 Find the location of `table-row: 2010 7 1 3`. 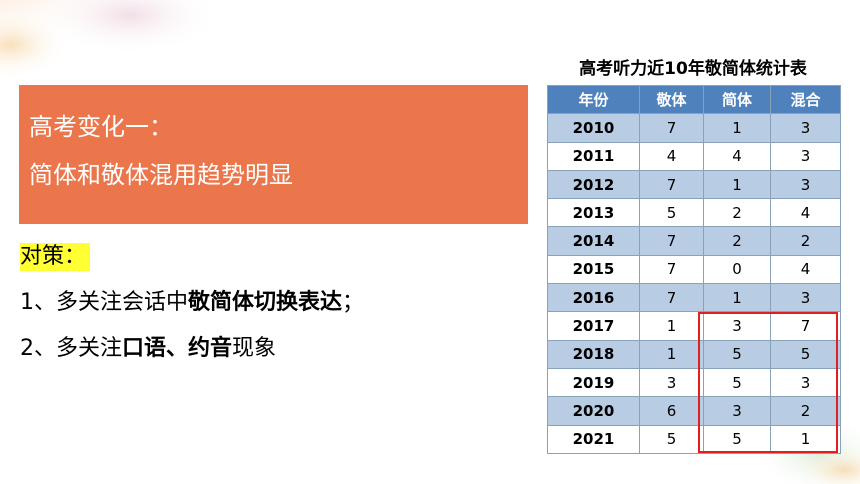

table-row: 2010 7 1 3 is located at coordinates (694, 128).